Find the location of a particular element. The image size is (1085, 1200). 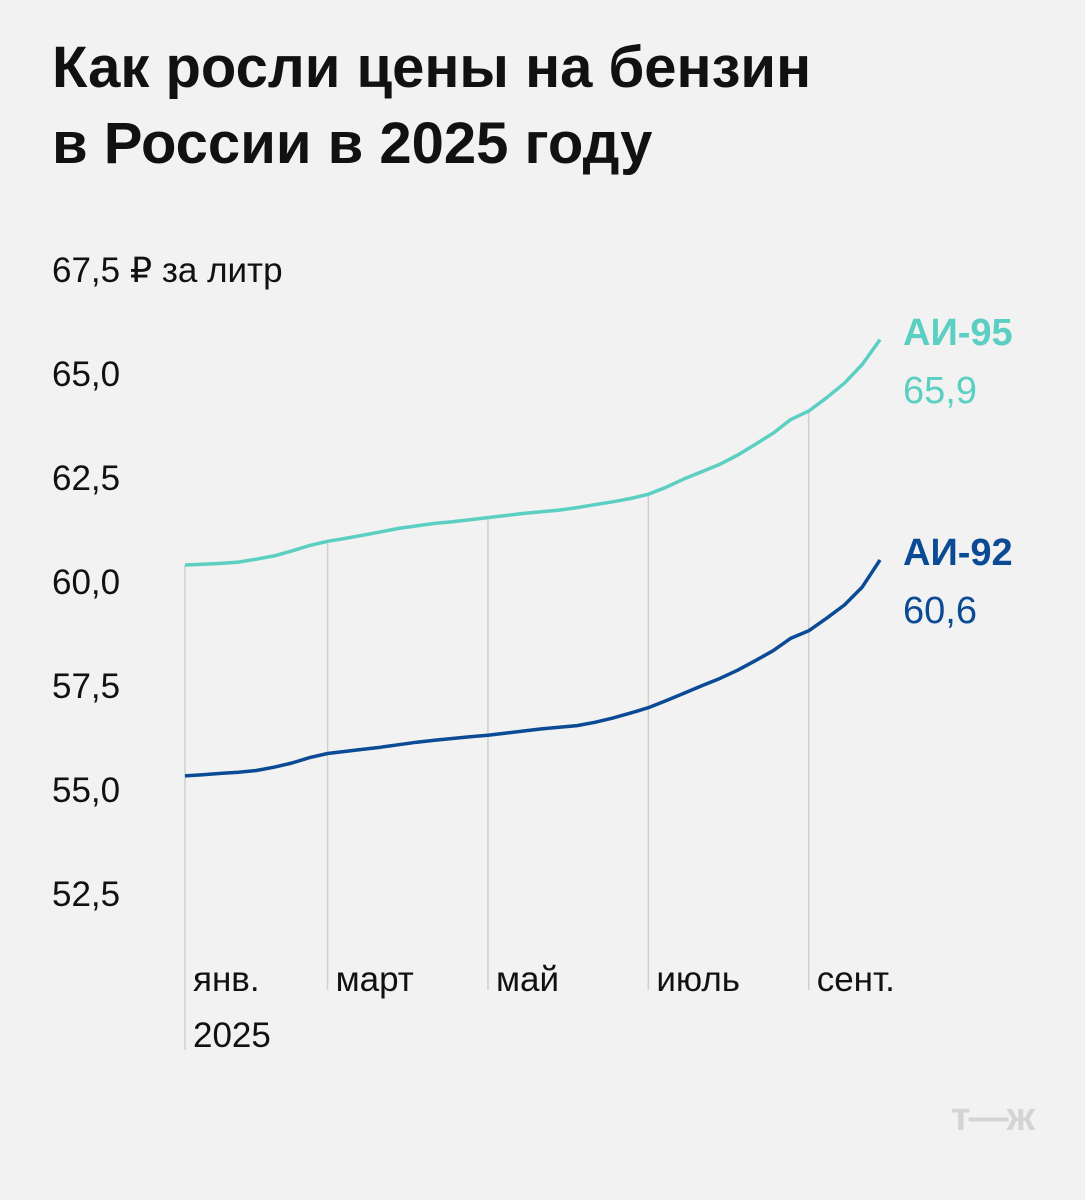

x-tick-label: июль is located at coordinates (698, 979).